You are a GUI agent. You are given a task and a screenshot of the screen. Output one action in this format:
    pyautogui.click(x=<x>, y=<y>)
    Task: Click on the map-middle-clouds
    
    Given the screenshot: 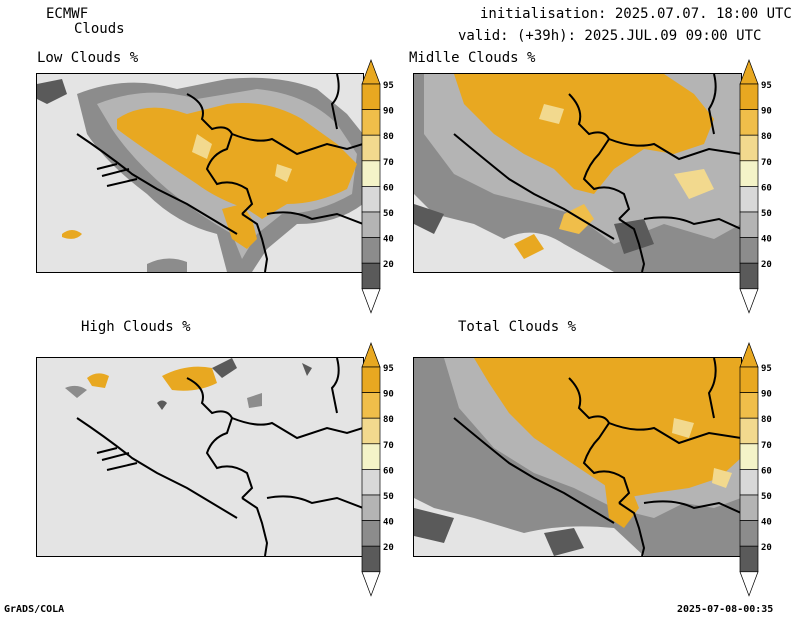 What is the action you would take?
    pyautogui.click(x=577, y=173)
    